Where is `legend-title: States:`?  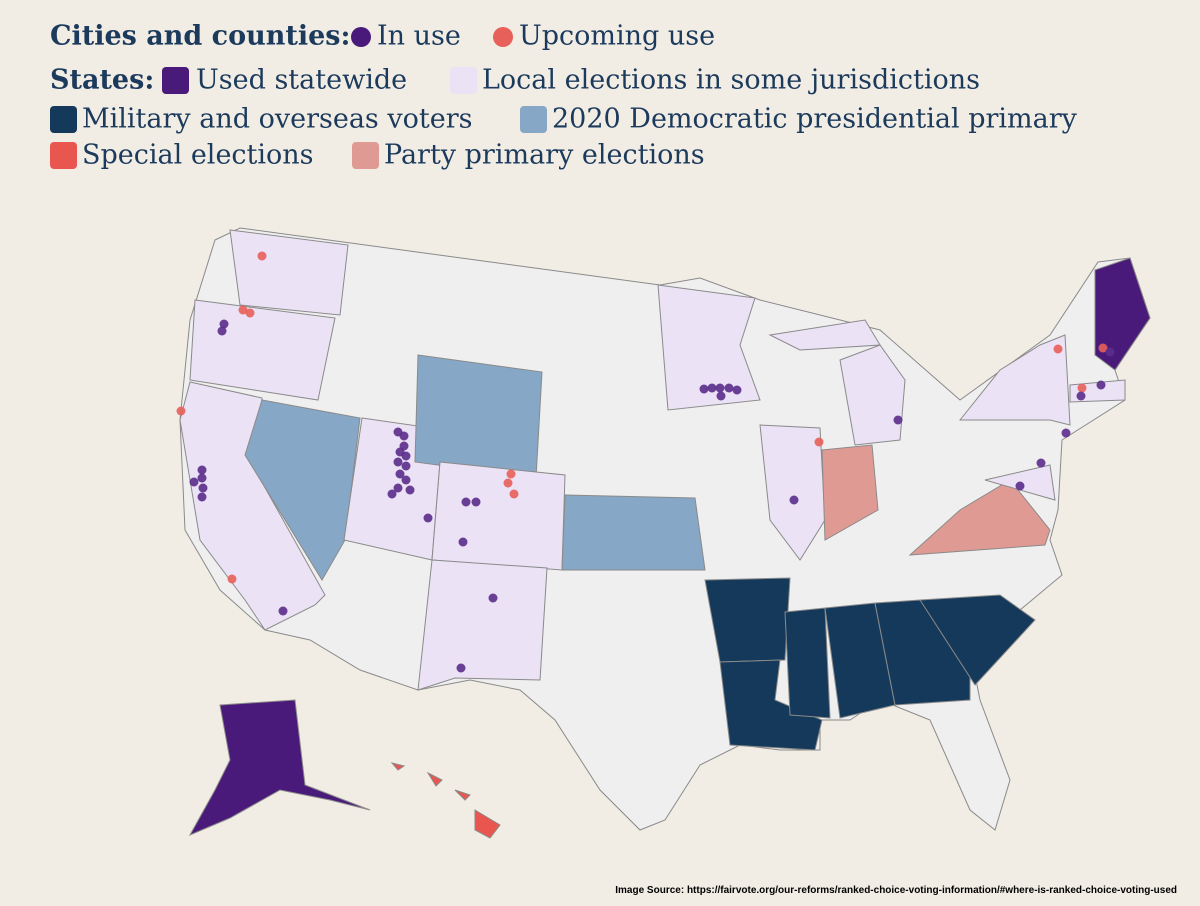
legend-title: States: is located at coordinates (102, 80).